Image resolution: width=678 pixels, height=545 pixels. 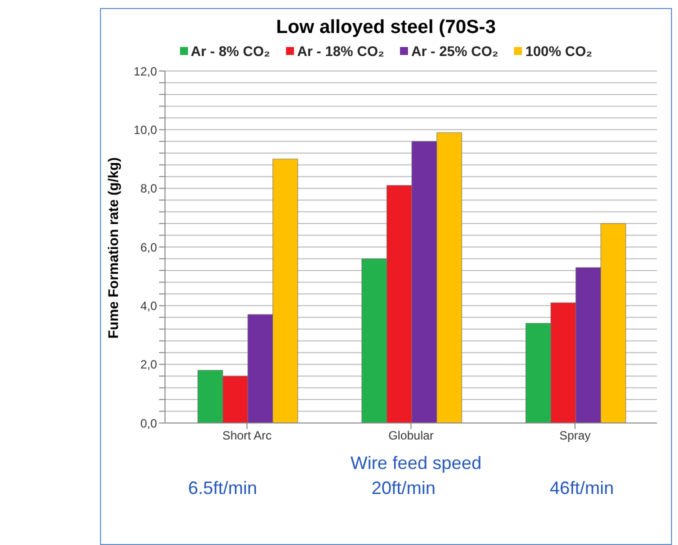 What do you see at coordinates (386, 28) in the screenshot?
I see `chart-title: Low alloyed steel (70S-3` at bounding box center [386, 28].